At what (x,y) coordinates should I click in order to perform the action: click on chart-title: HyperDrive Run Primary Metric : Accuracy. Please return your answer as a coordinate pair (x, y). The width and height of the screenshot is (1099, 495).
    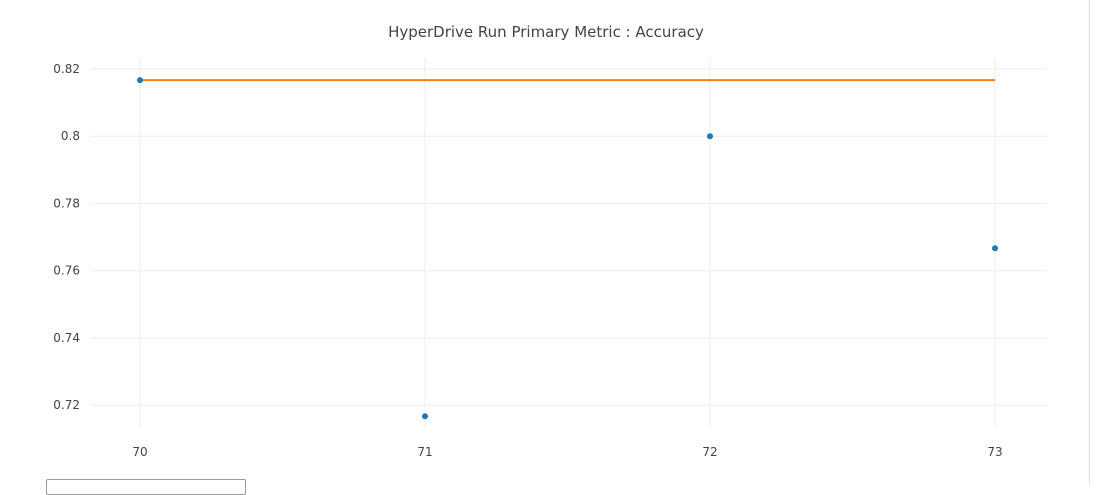
    Looking at the image, I should click on (546, 32).